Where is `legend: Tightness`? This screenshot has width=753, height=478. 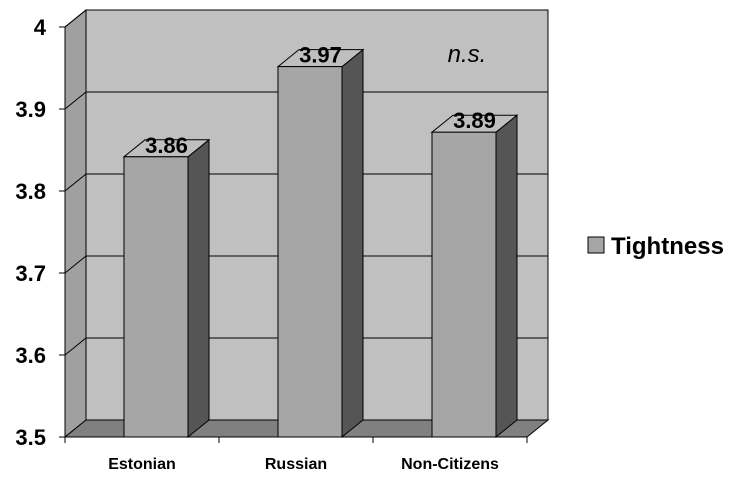
legend: Tightness is located at coordinates (655, 246).